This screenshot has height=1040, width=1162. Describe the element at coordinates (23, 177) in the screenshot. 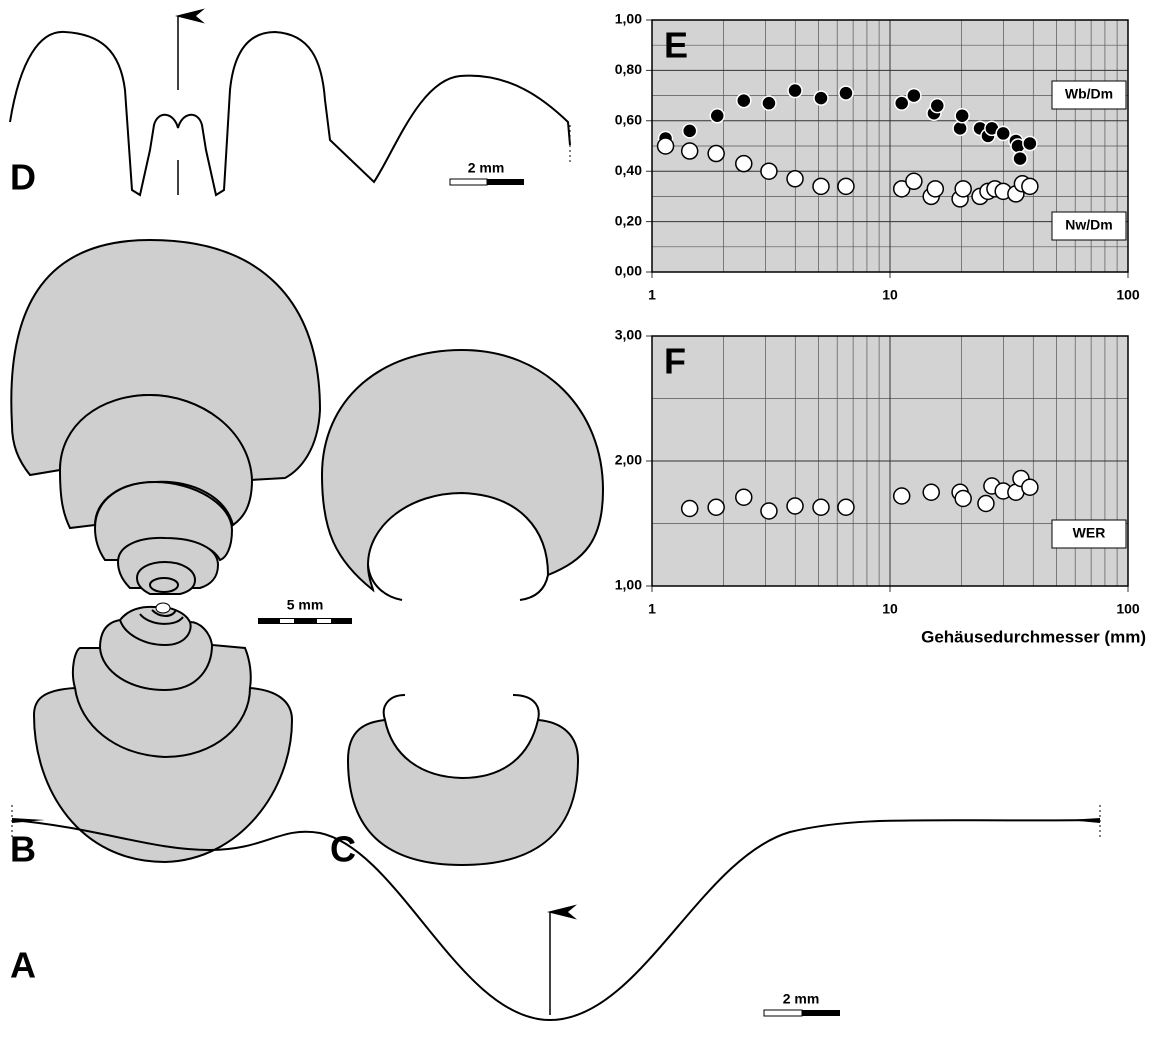

I see `panel-label: D` at that location.